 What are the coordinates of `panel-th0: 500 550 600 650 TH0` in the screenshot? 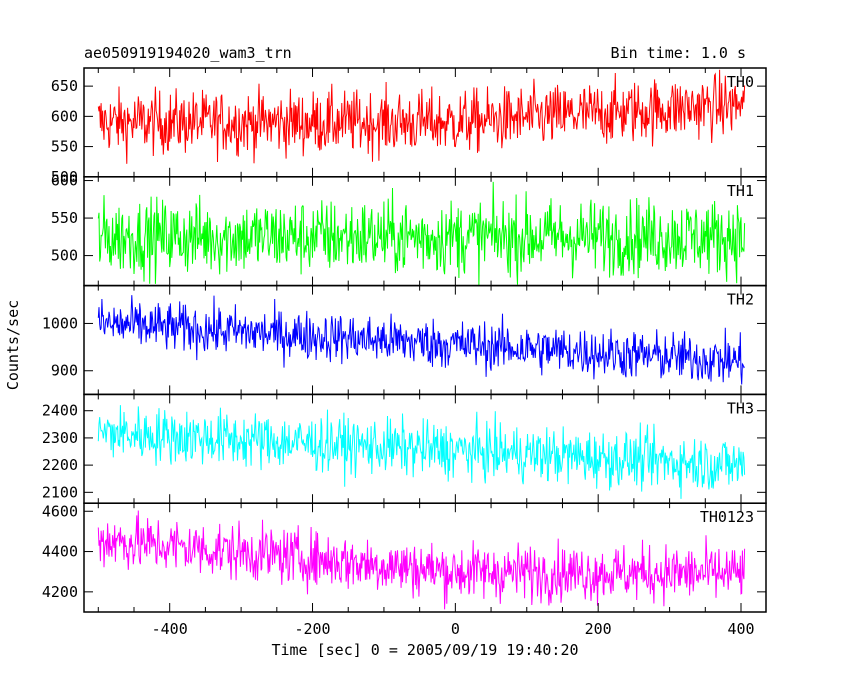 It's located at (409, 126).